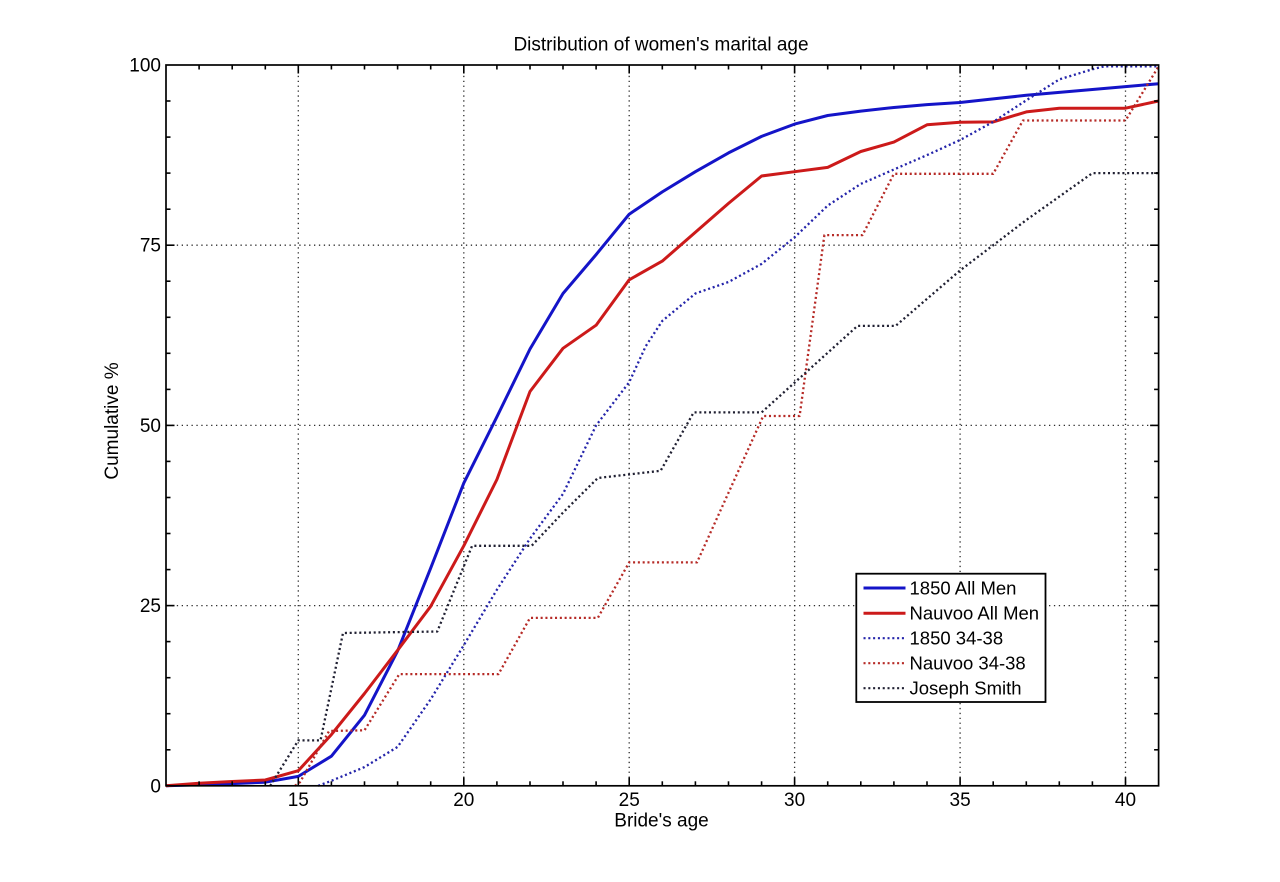 The height and width of the screenshot is (882, 1280). I want to click on svg-text: 15, so click(298, 800).